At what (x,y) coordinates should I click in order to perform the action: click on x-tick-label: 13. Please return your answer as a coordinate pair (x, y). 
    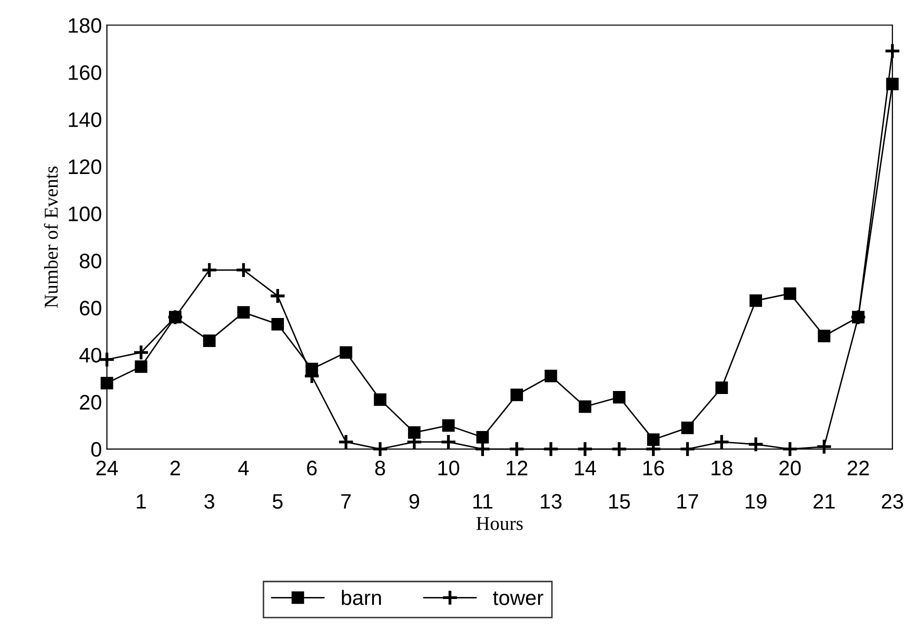
    Looking at the image, I should click on (551, 501).